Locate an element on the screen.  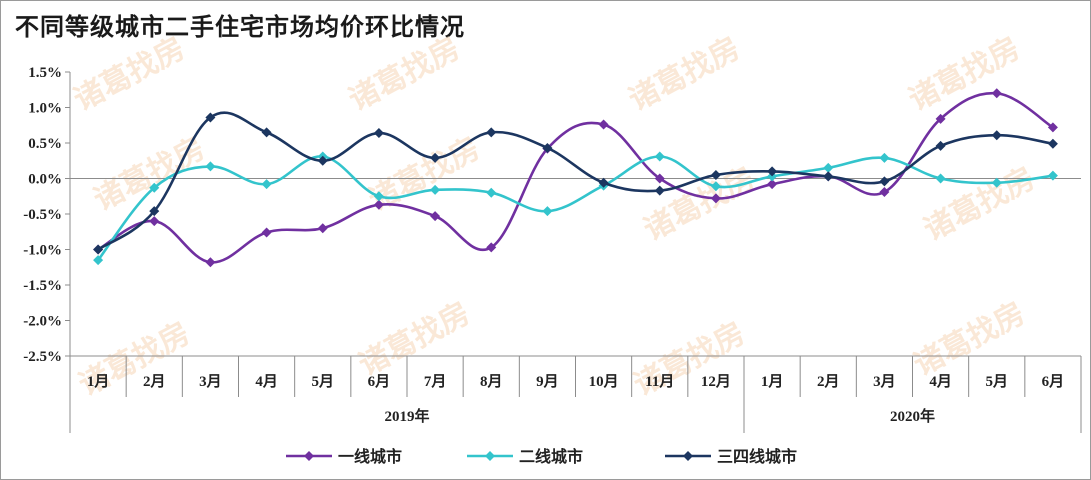
y-tick-label: 0.0% is located at coordinates (45, 180).